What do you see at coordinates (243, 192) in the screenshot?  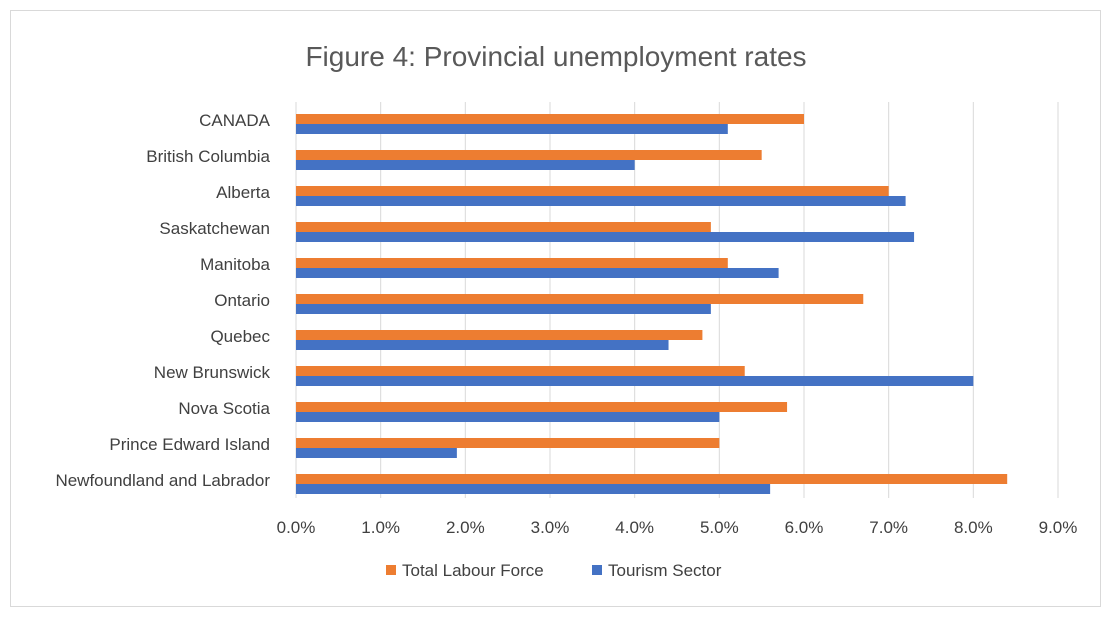 I see `category-label: Alberta` at bounding box center [243, 192].